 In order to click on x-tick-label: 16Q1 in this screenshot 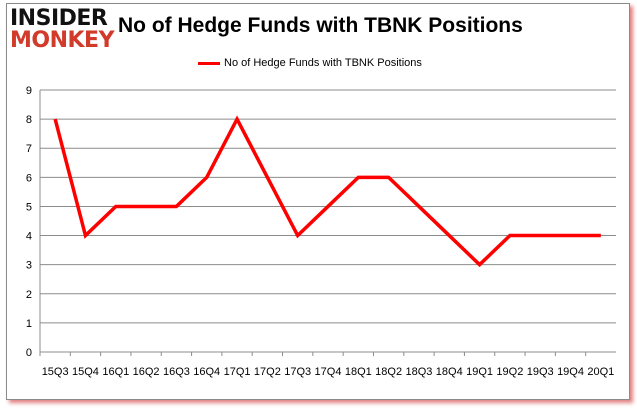, I will do `click(115, 372)`.